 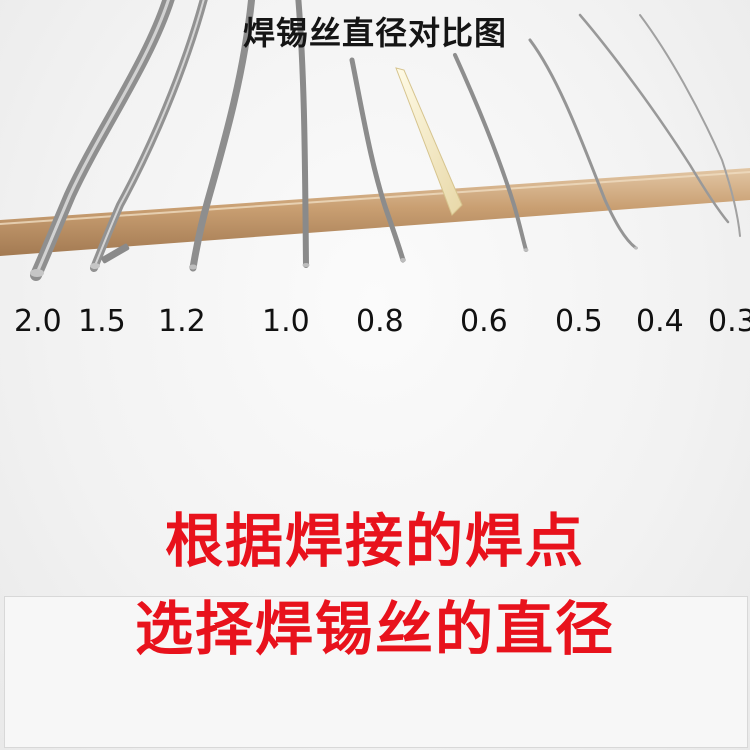 What do you see at coordinates (380, 321) in the screenshot?
I see `diameter-label-0-8: 0.8` at bounding box center [380, 321].